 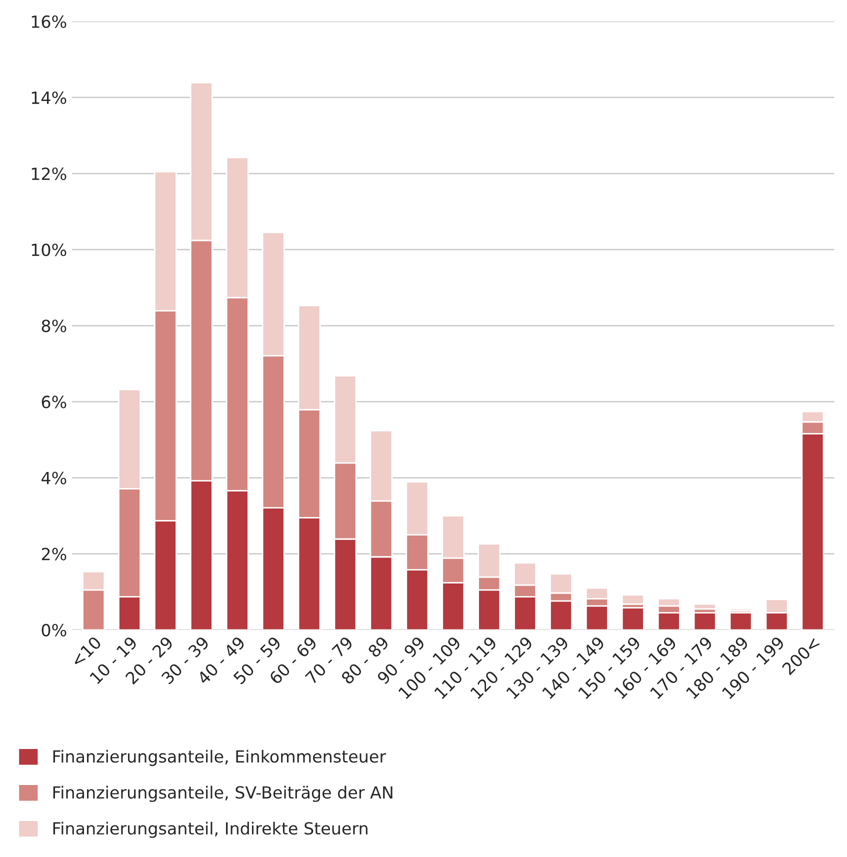 I want to click on legend-label: Finanzierungsanteile, Einkommensteuer, so click(x=219, y=758).